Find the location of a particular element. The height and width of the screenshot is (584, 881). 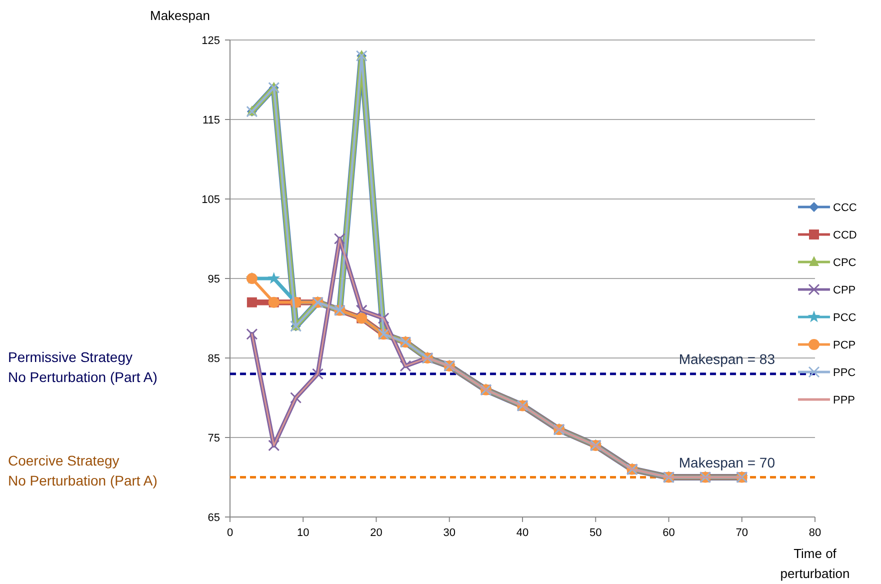

x-tick-label: 10 is located at coordinates (303, 533).